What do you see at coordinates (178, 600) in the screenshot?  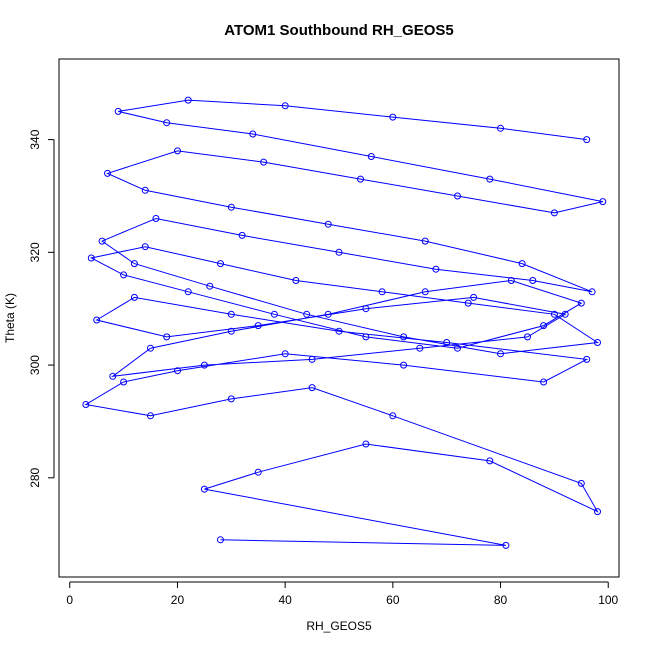 I see `x-tick-label: 20` at bounding box center [178, 600].